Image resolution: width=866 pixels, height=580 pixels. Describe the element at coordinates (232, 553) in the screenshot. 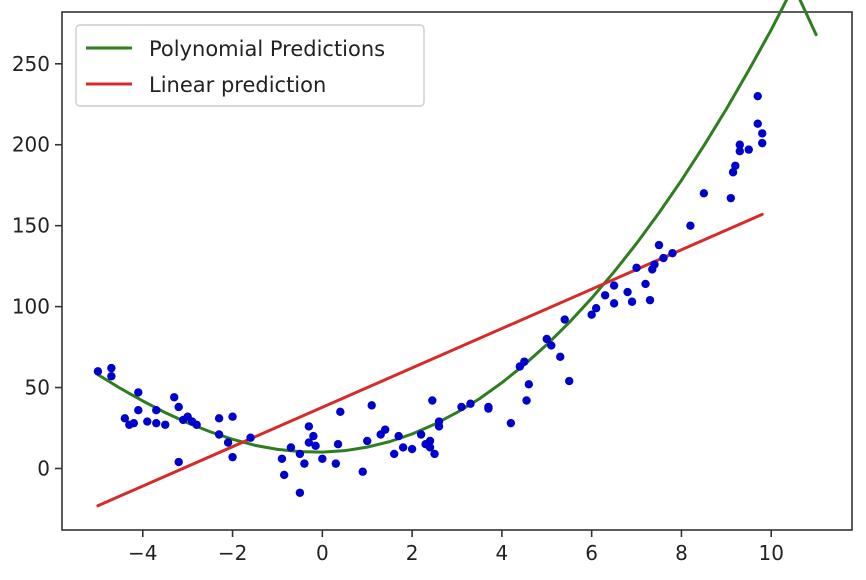

I see `x-tick-label: −2` at that location.